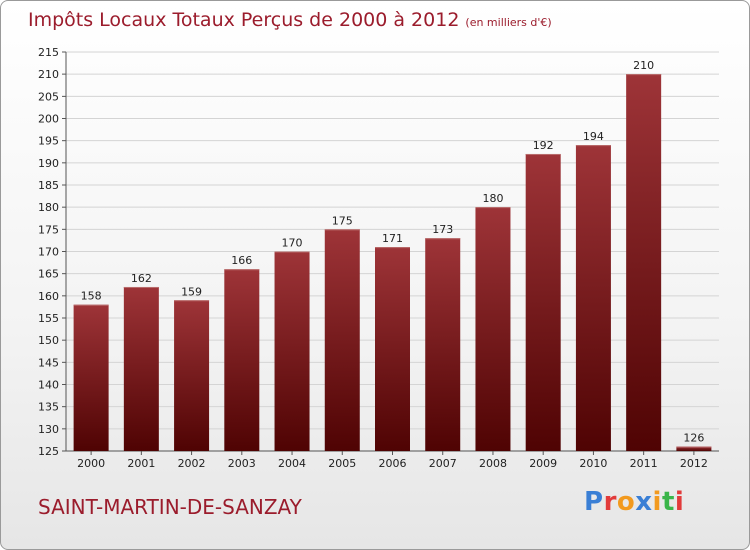 This screenshot has width=750, height=550. I want to click on bar-2005, so click(342, 340).